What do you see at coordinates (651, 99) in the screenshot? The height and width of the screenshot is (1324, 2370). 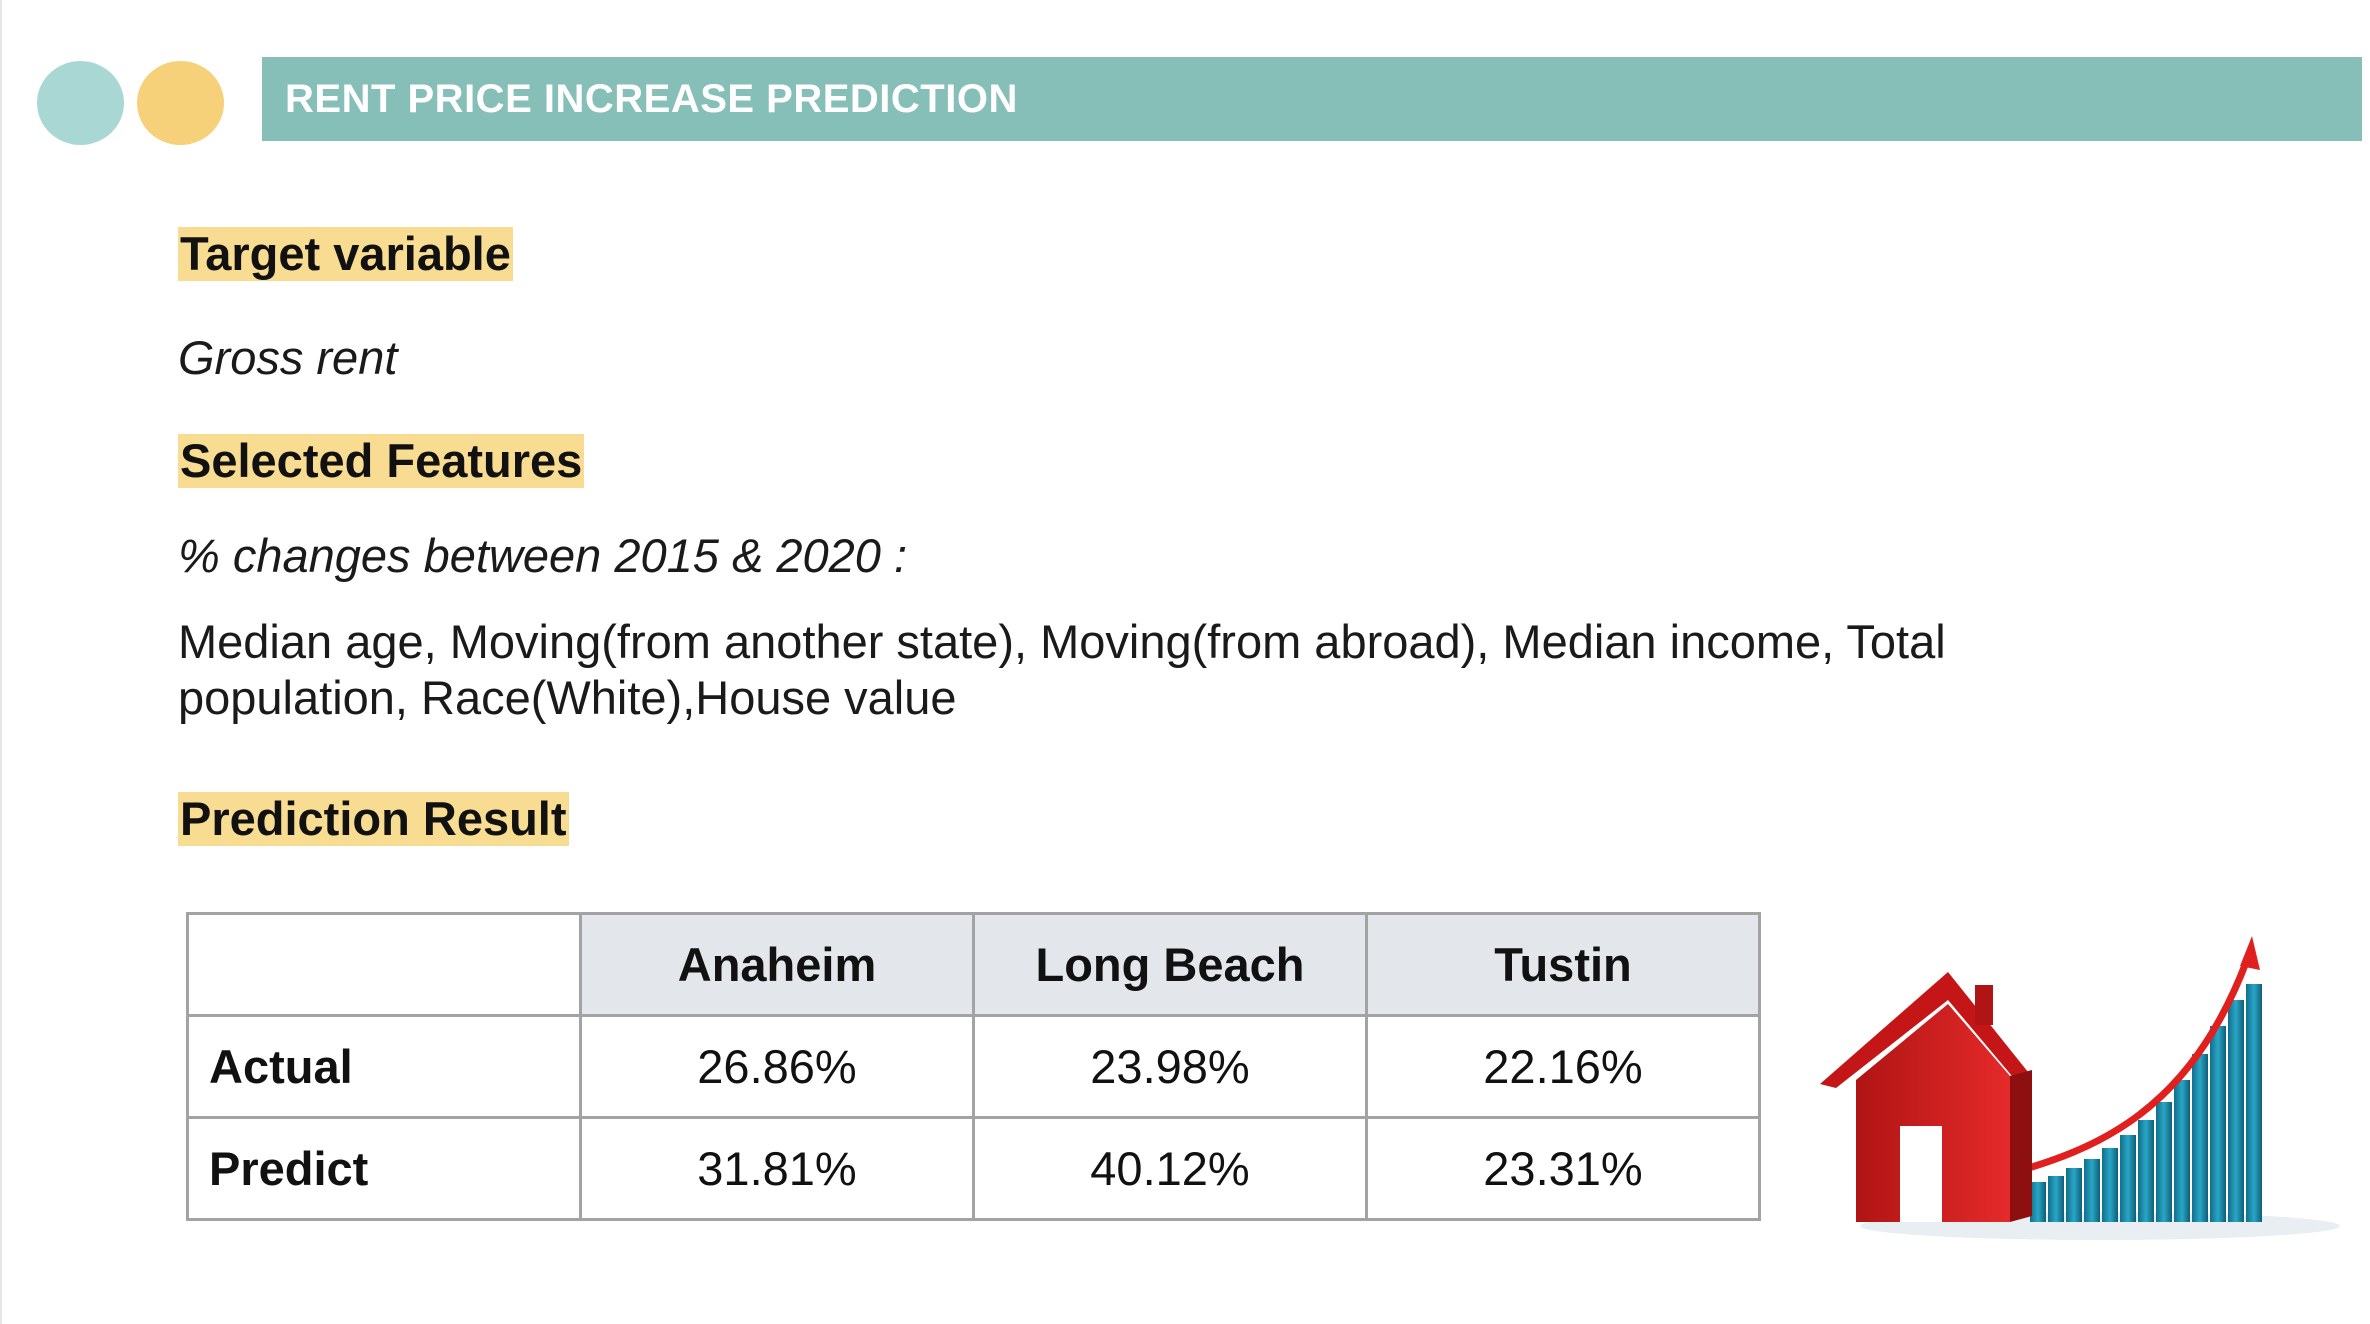 I see `slide-title: RENT PRICE INCREASE PREDICTION` at bounding box center [651, 99].